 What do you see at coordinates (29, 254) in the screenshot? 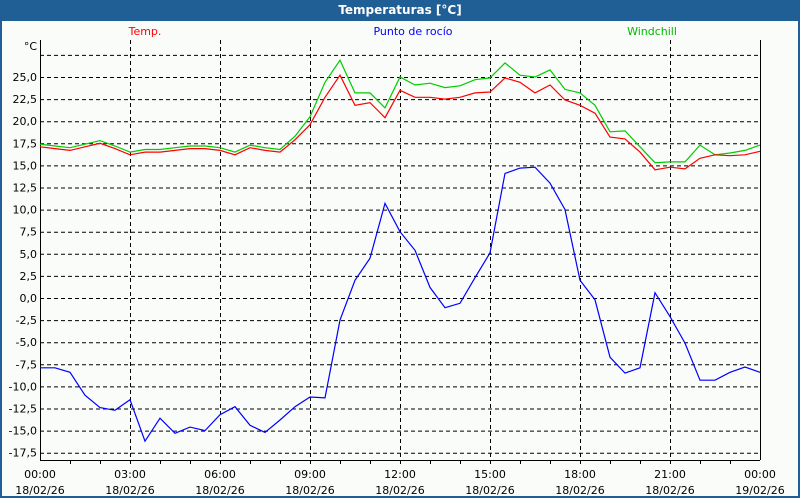
I see `y-tick-label: 5,0` at bounding box center [29, 254].